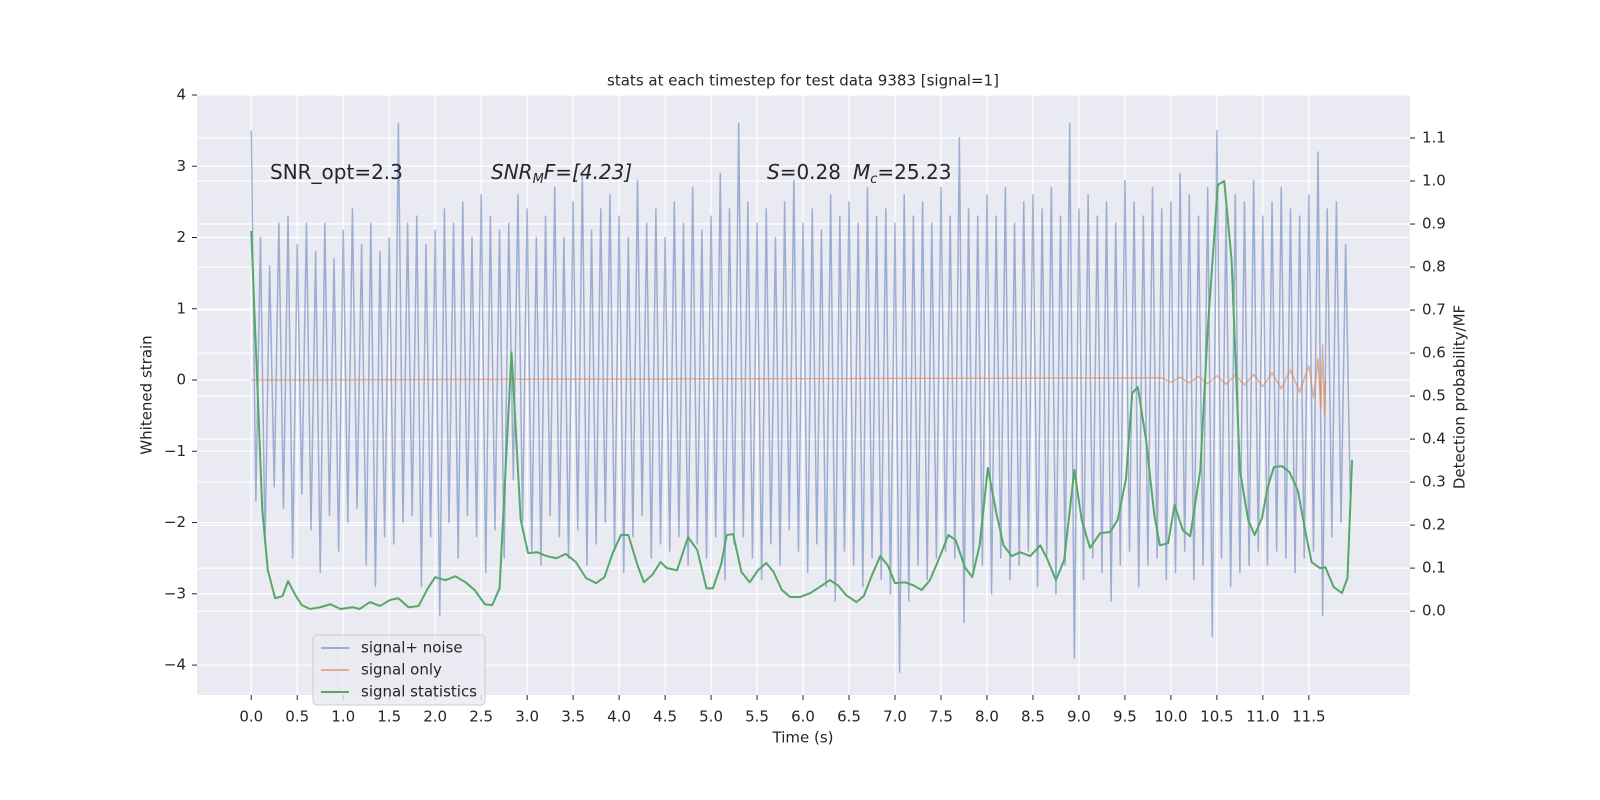 Image resolution: width=1600 pixels, height=800 pixels. I want to click on annotation-part: F=[4.23], so click(588, 172).